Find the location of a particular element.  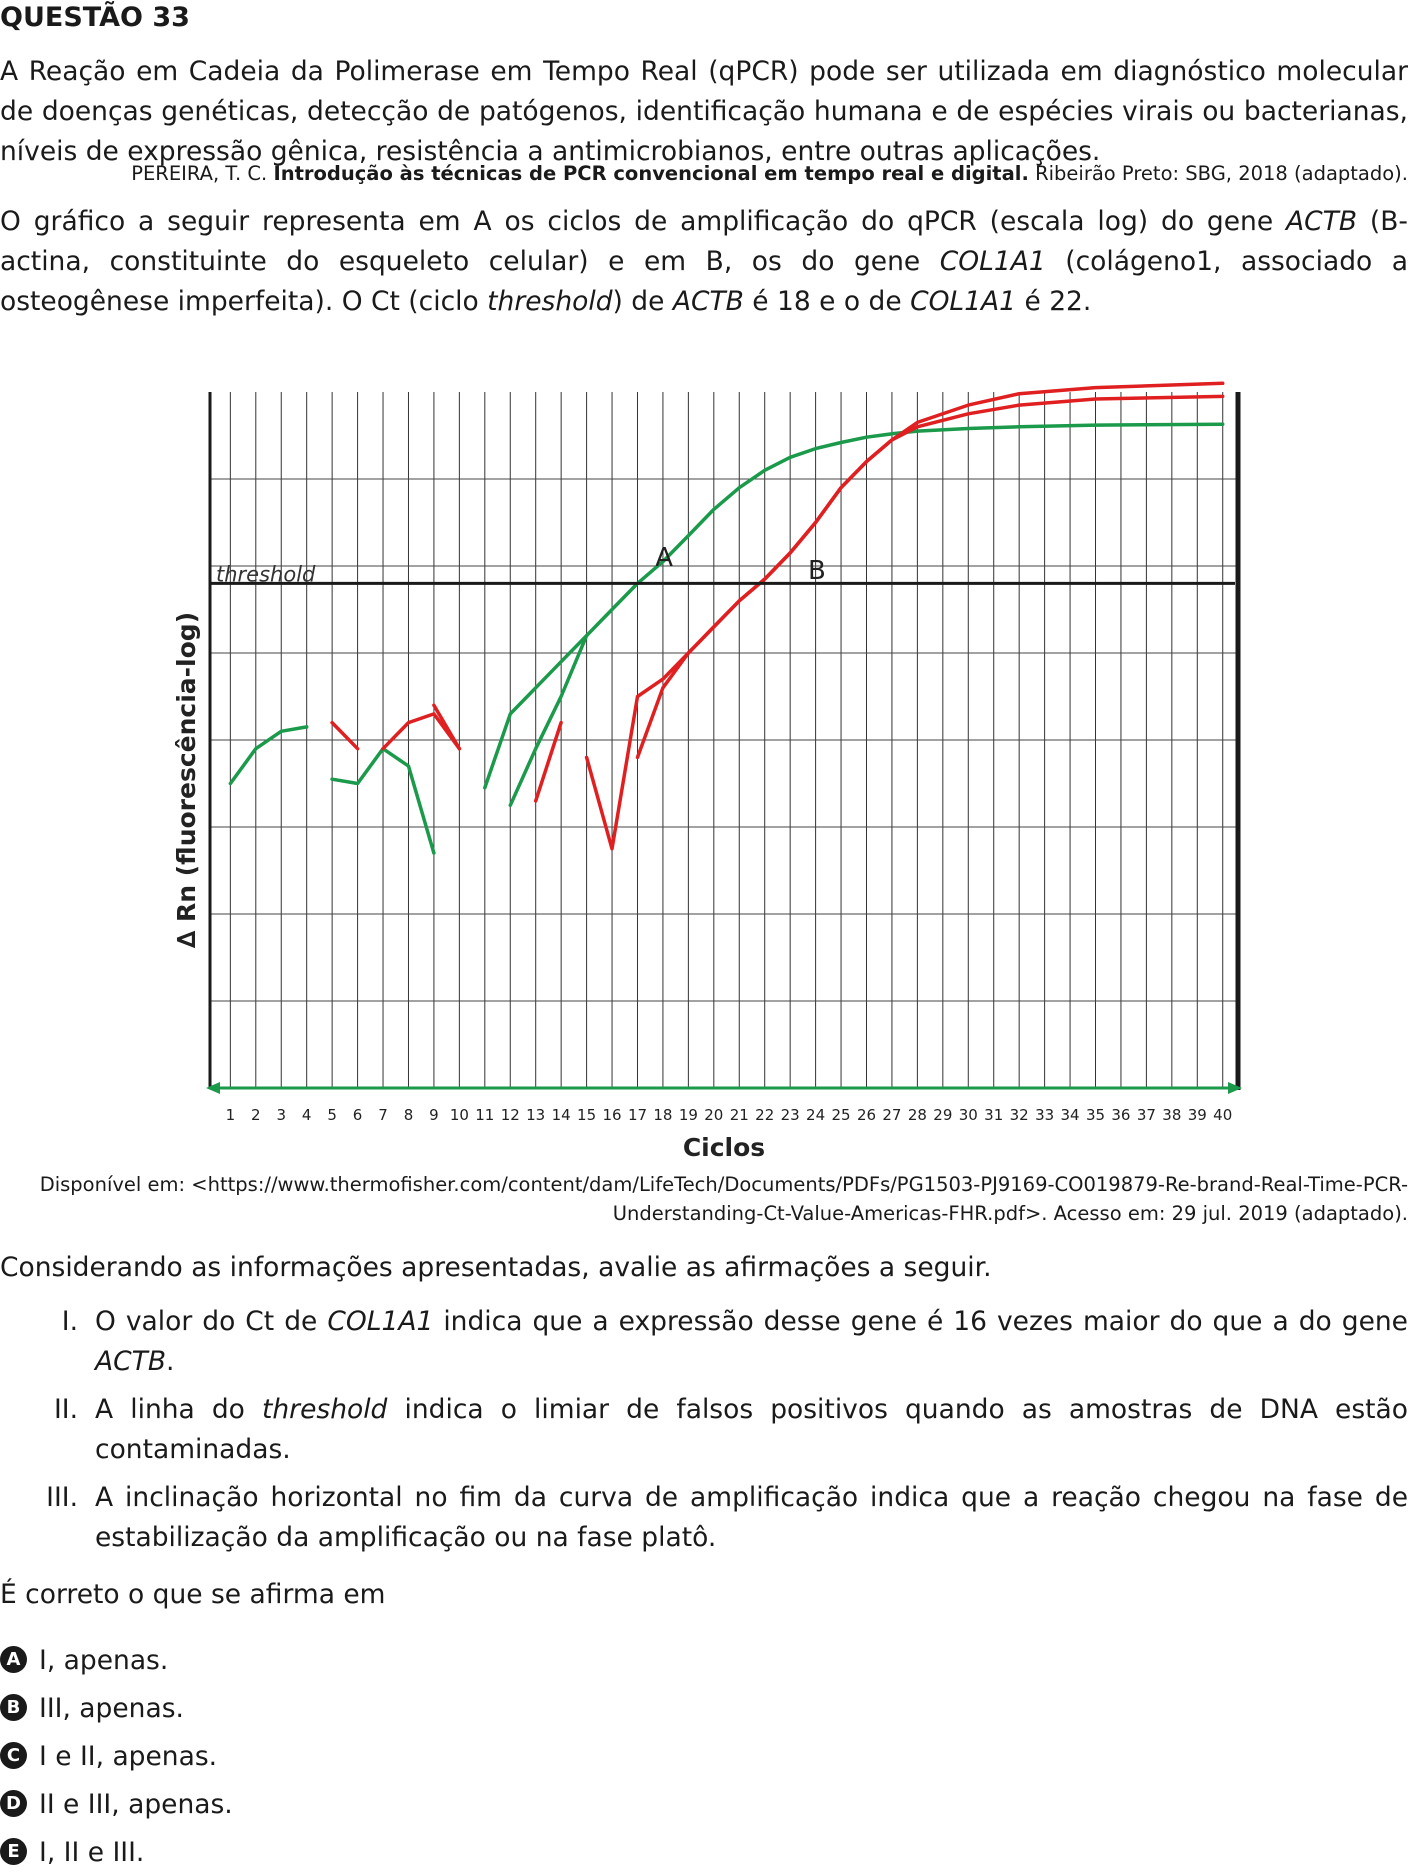

x-tick-label: 33 is located at coordinates (1044, 1115).